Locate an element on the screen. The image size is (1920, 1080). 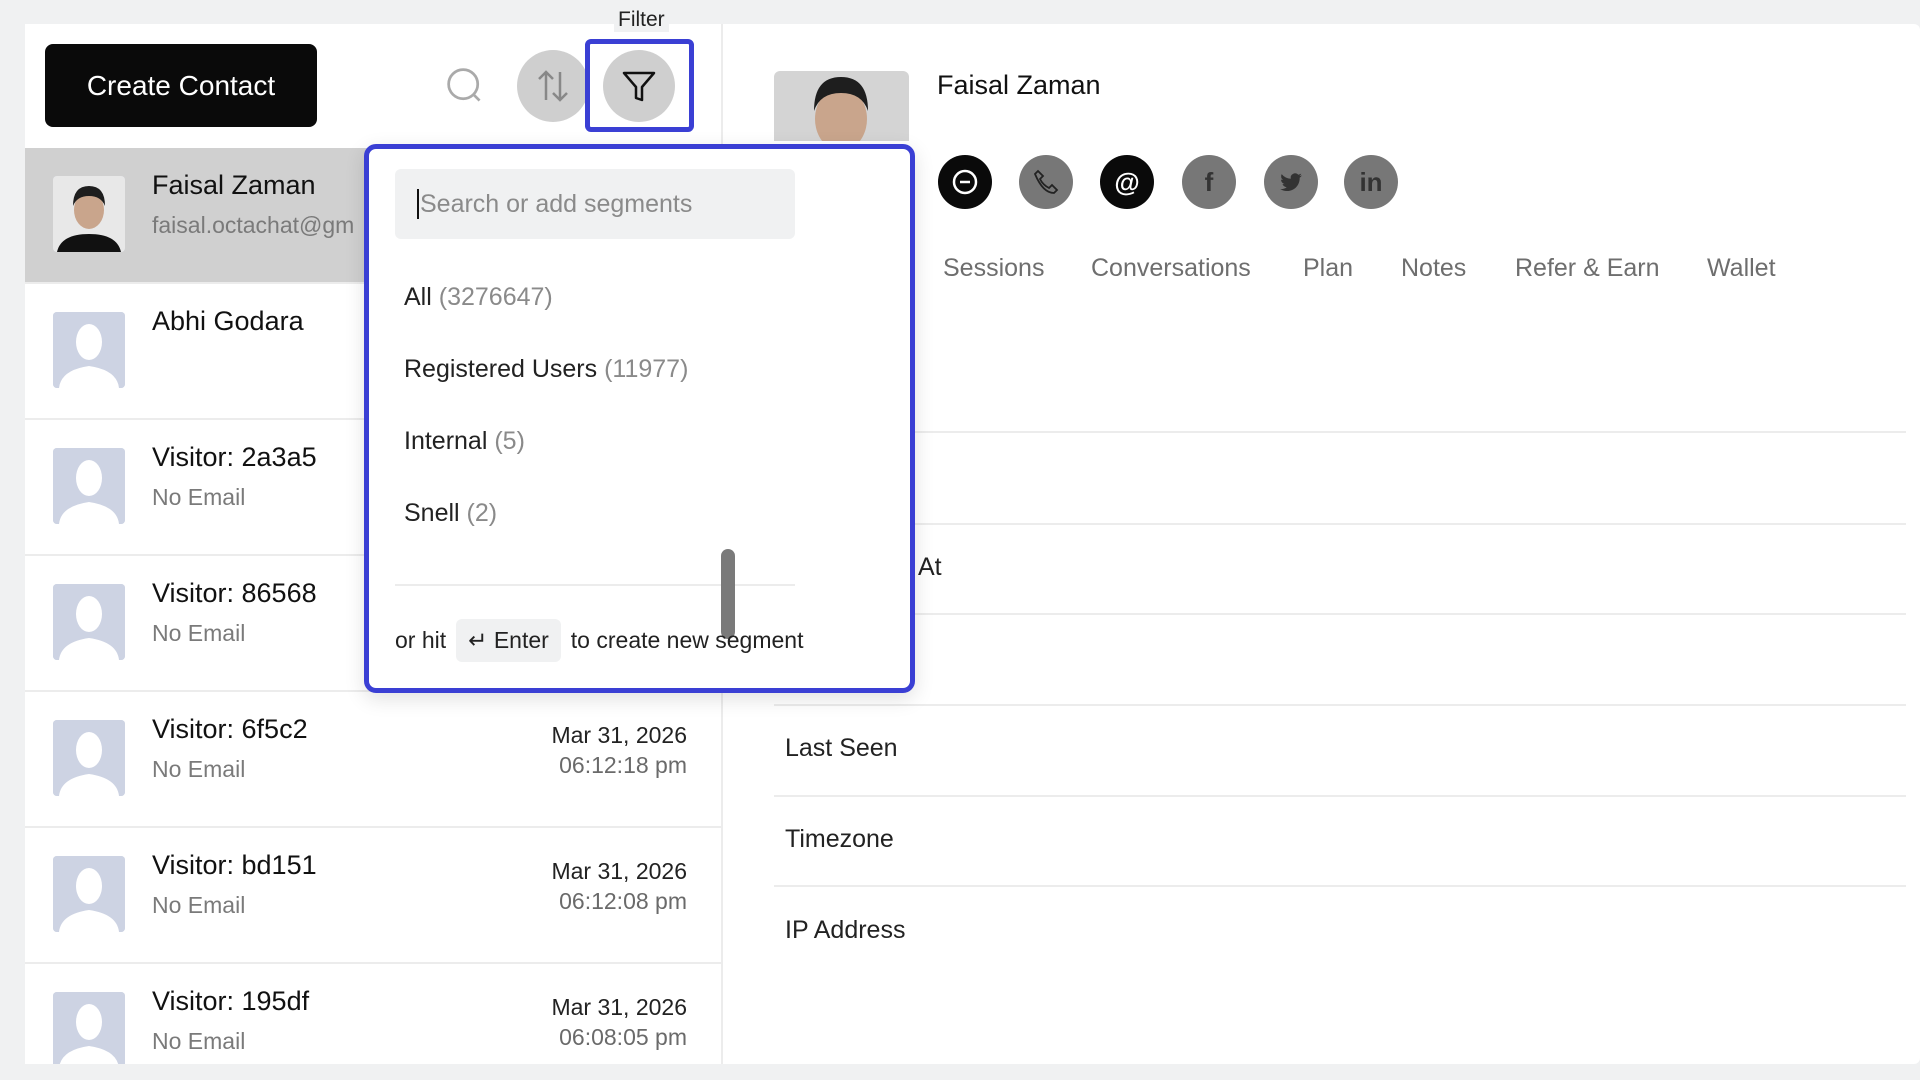
tab-conversations: Conversations is located at coordinates (1171, 268).